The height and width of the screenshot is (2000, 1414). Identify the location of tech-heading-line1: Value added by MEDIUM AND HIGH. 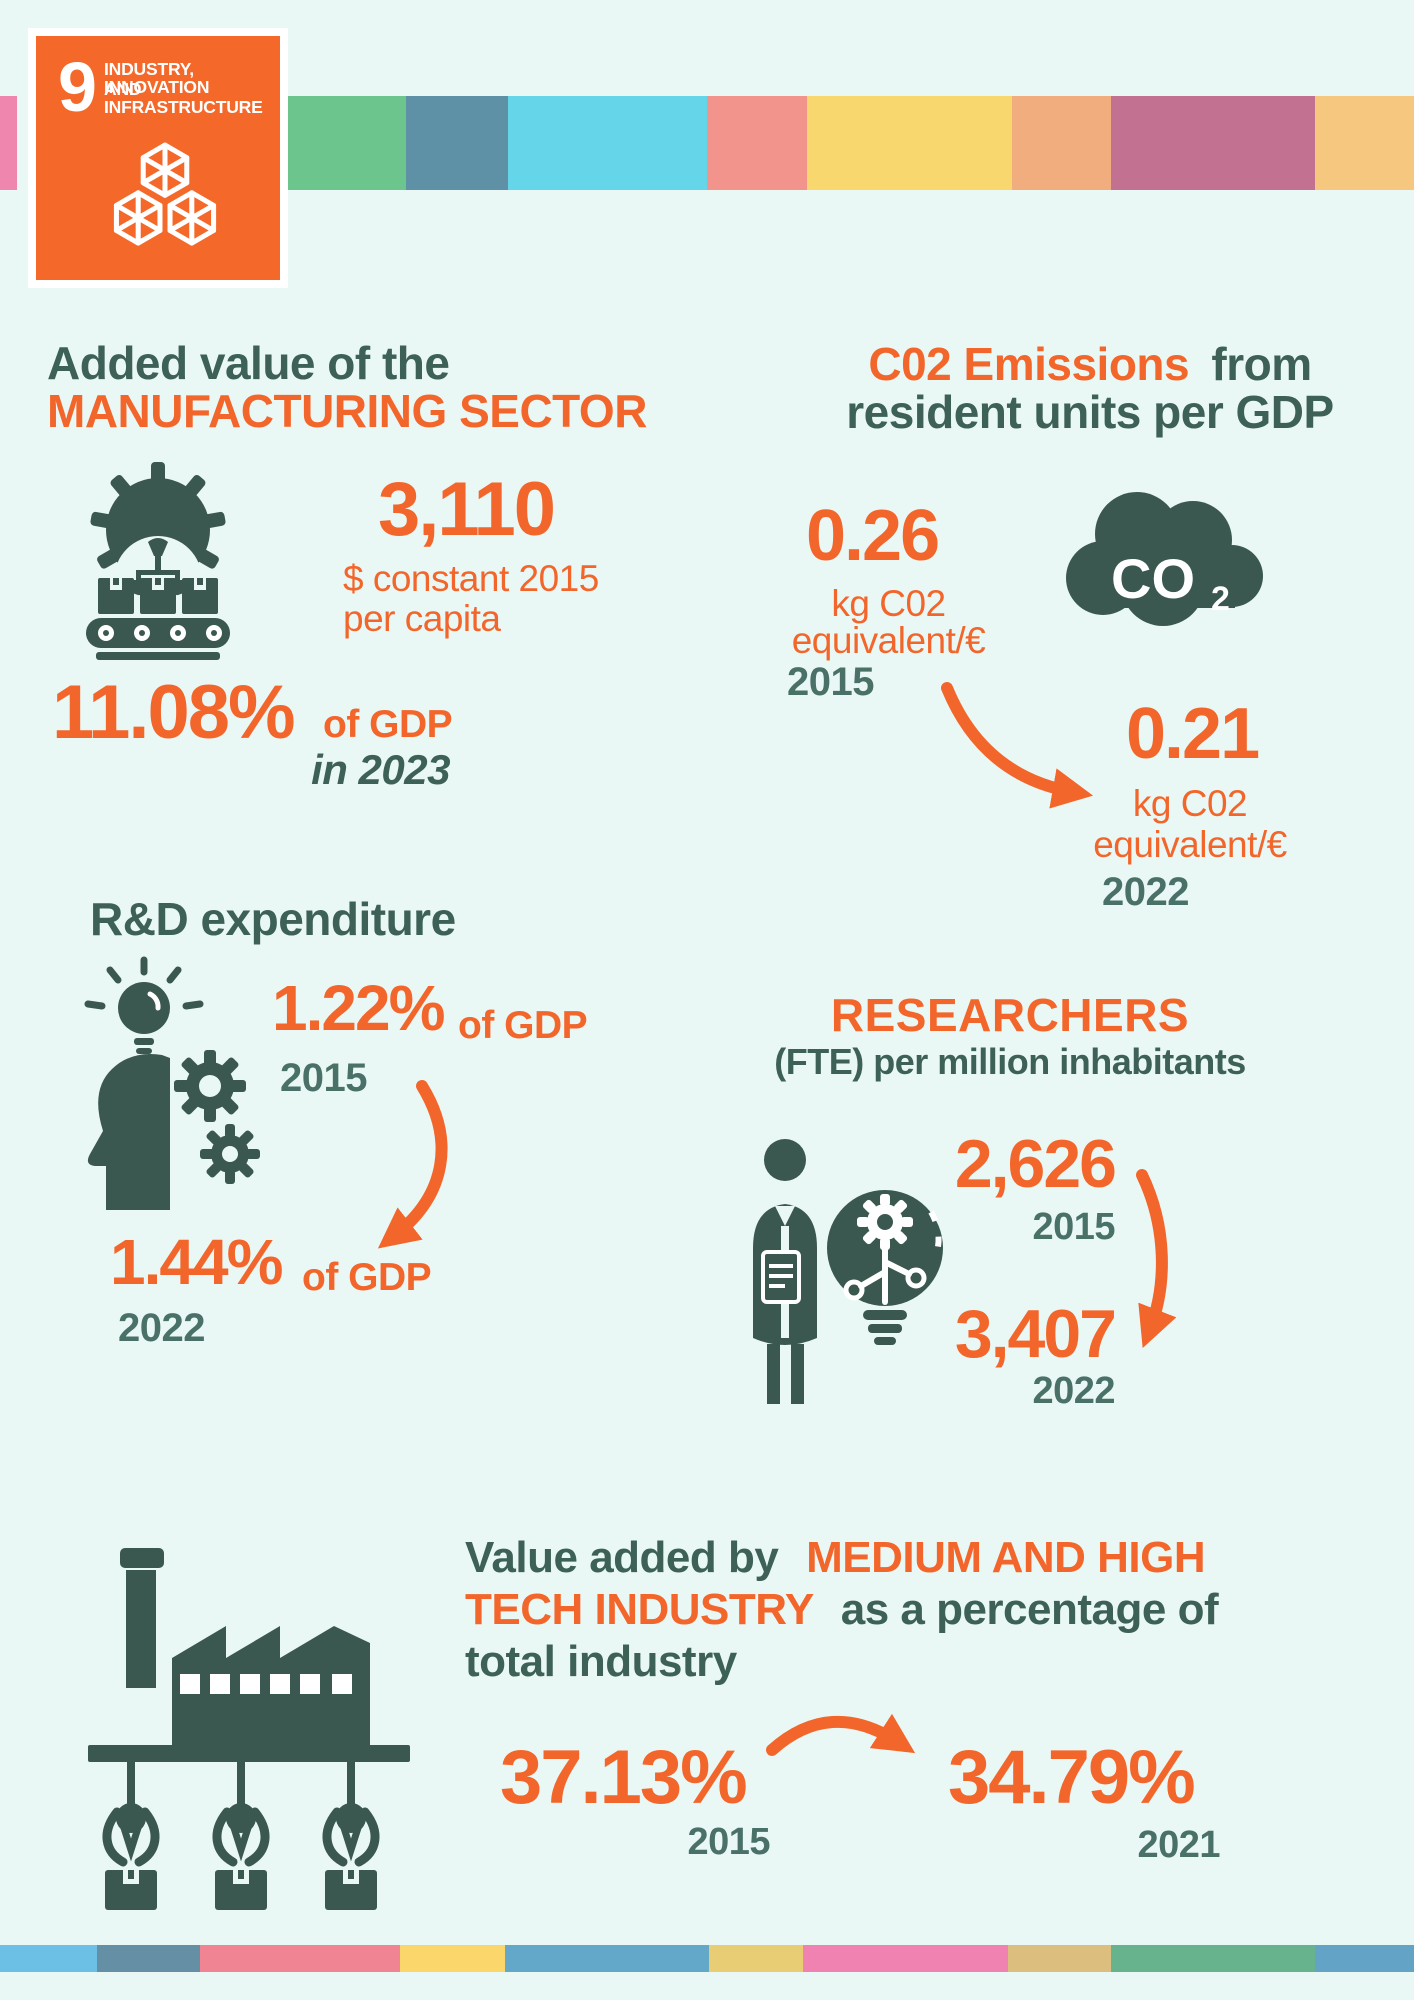
(870, 1558).